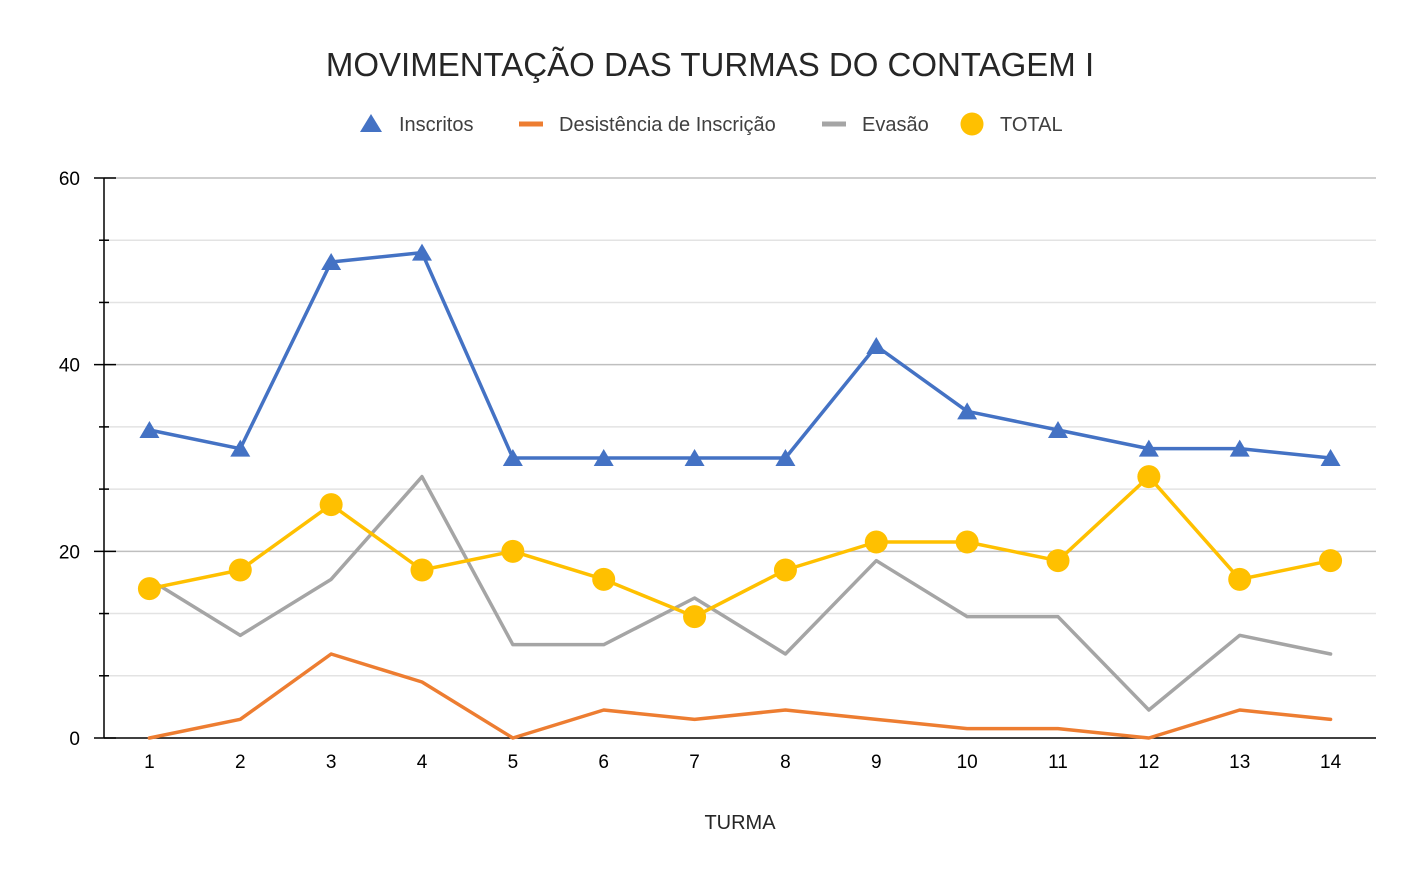 The height and width of the screenshot is (877, 1420). I want to click on x-tick-label: 14, so click(1331, 762).